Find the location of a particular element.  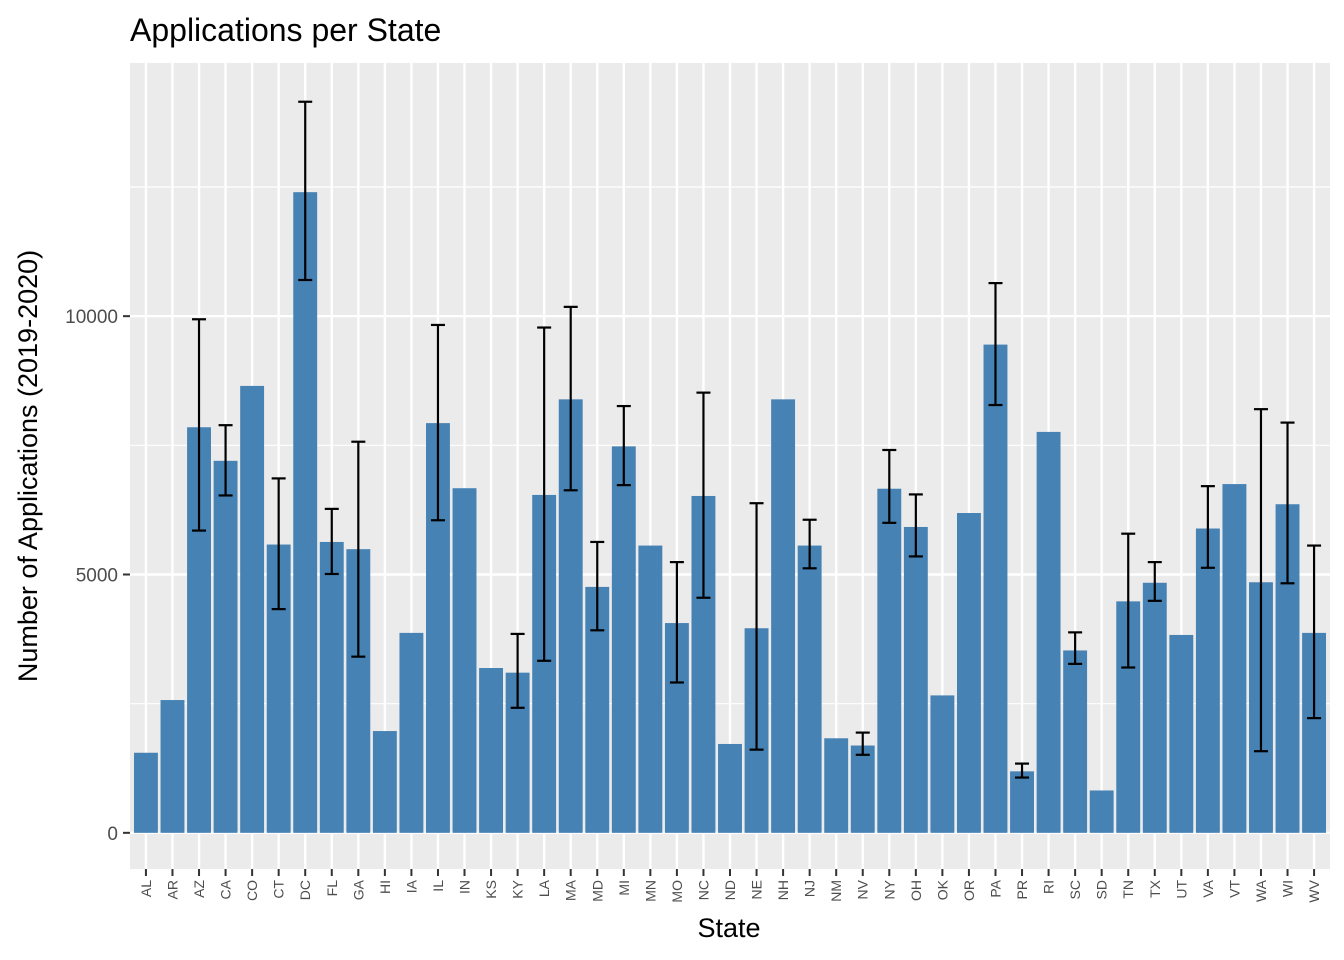

error-bar-ny is located at coordinates (889, 486).